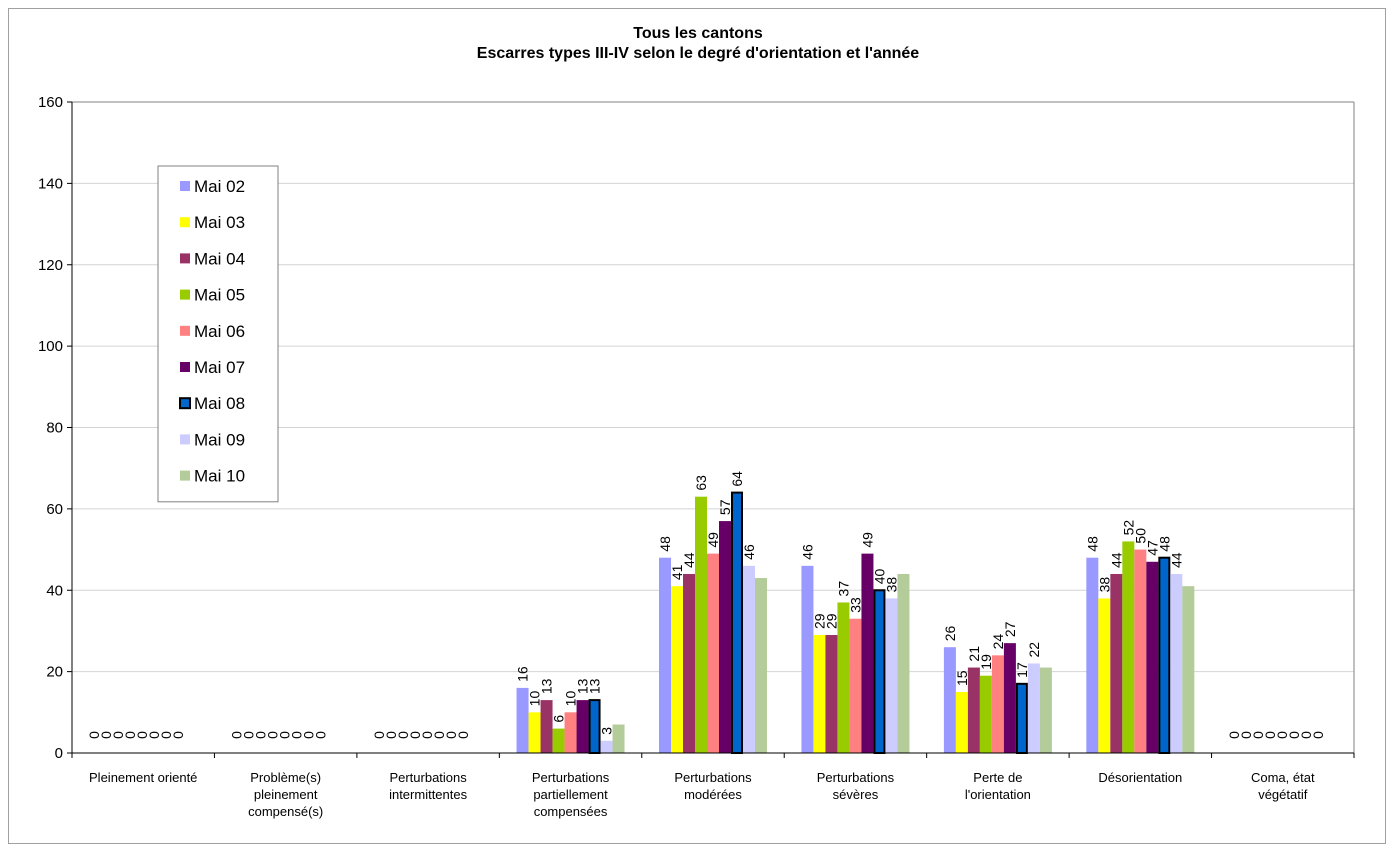 Image resolution: width=1396 pixels, height=852 pixels. I want to click on x-tick-label-line: Coma, état, so click(1283, 777).